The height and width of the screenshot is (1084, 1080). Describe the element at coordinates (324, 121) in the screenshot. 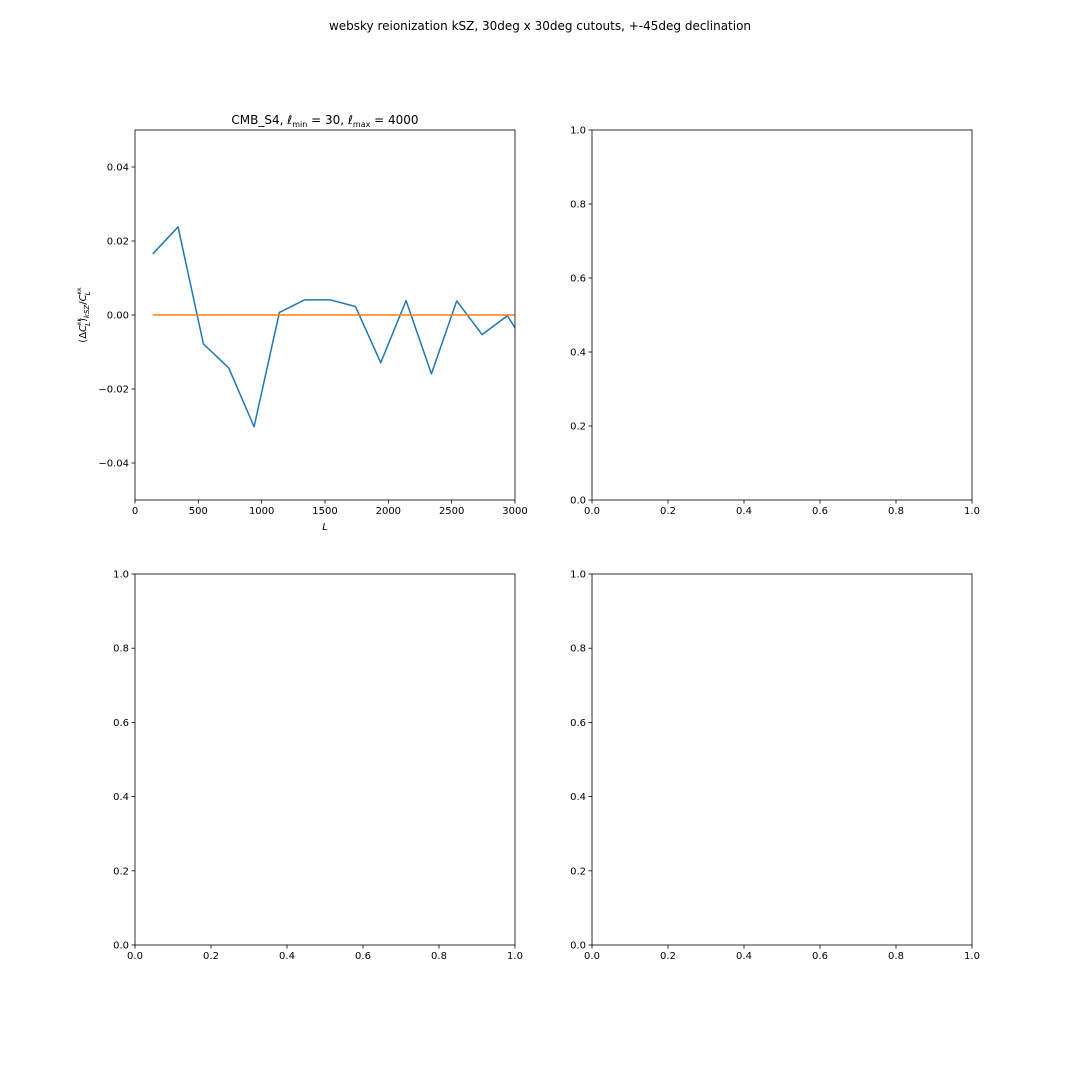

I see `axes-title: CMB_S4, ℓmin = 30, ℓmax = 4000` at that location.